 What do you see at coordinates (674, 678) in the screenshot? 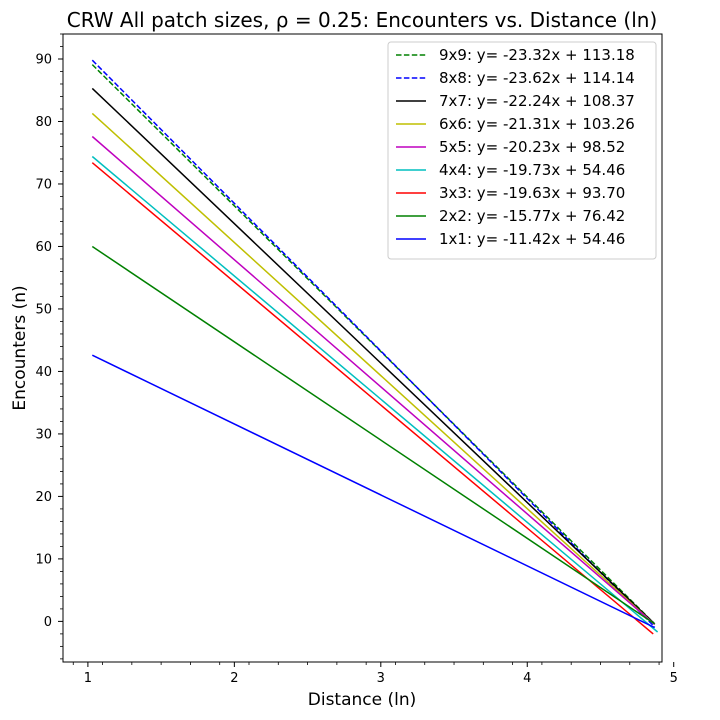
I see `x-tick-label: 5` at bounding box center [674, 678].